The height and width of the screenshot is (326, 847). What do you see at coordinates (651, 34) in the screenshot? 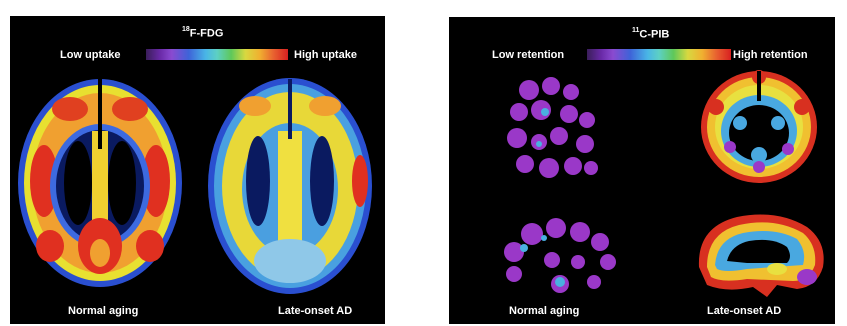
I see `pib-tracer-title: 11C-PIB` at bounding box center [651, 34].